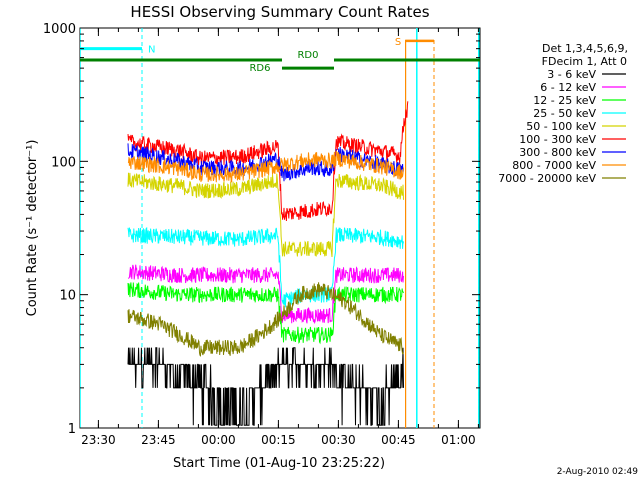 This screenshot has width=640, height=480. I want to click on y-tick-label: 1, so click(72, 429).